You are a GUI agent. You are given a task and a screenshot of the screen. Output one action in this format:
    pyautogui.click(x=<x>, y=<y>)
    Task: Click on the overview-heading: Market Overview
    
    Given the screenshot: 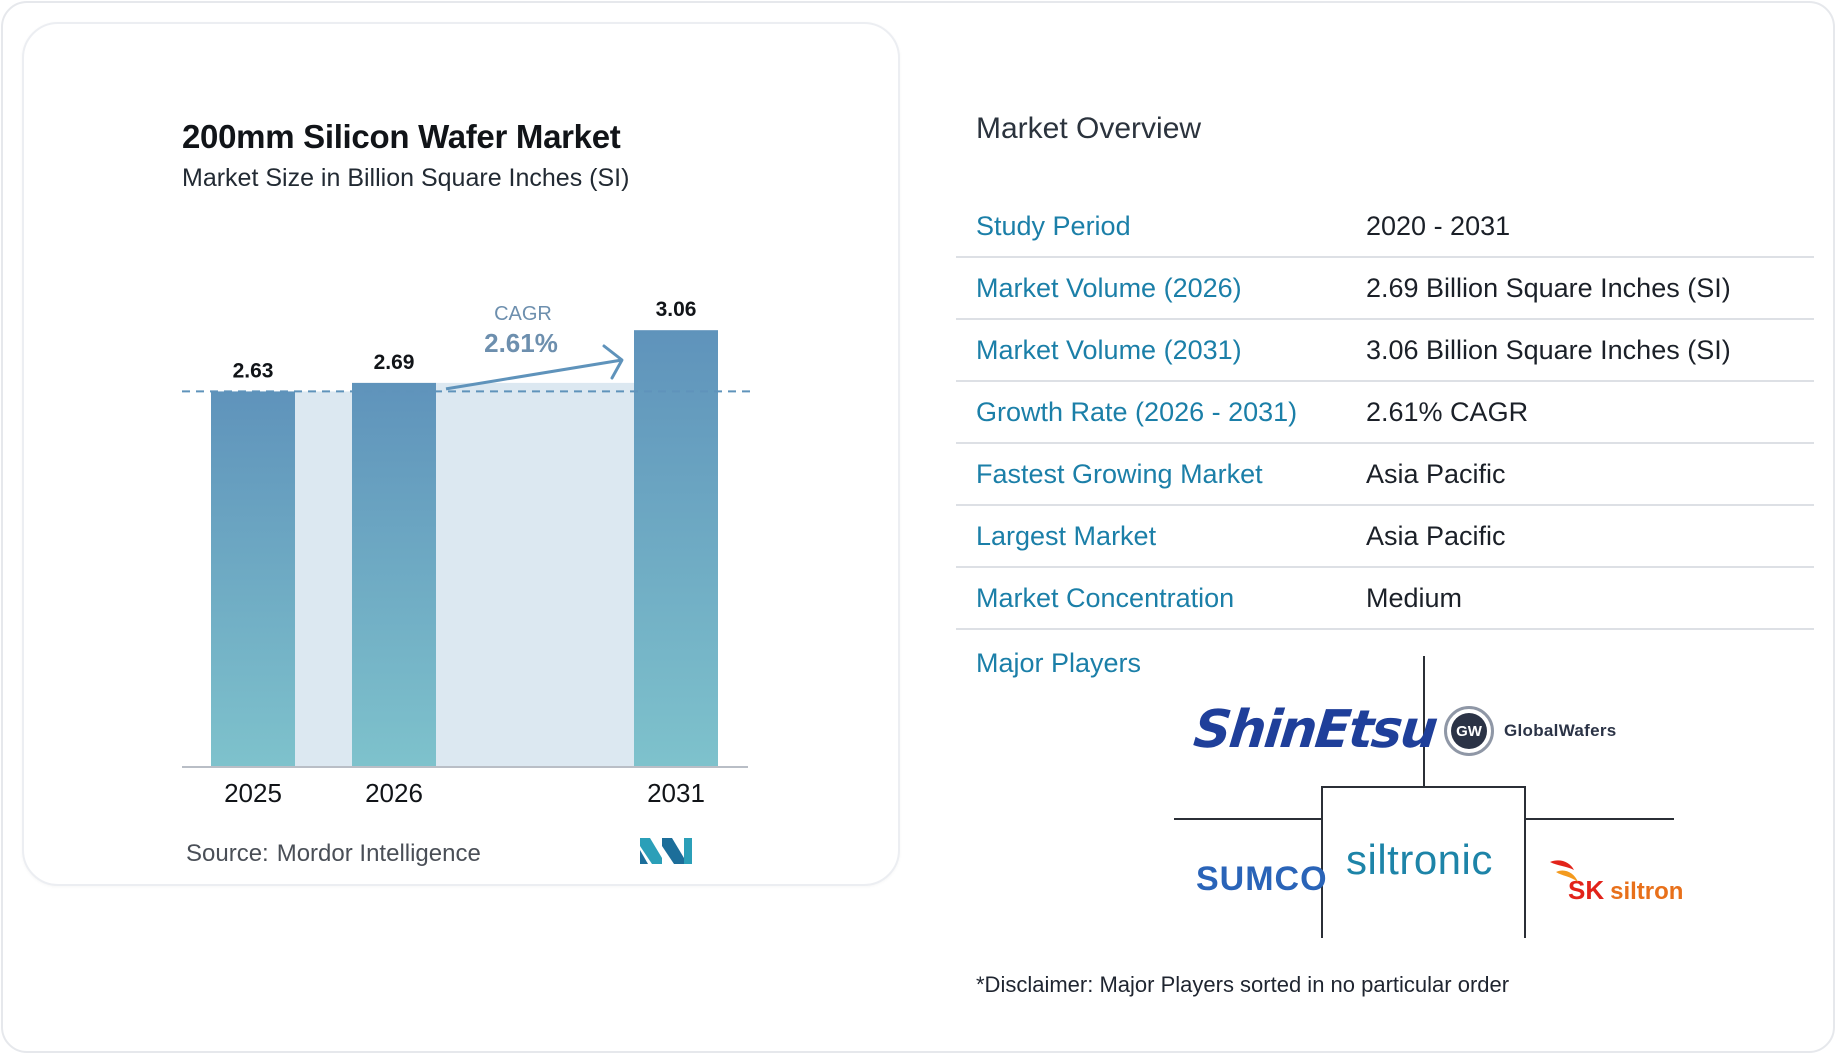 What is the action you would take?
    pyautogui.click(x=1089, y=128)
    